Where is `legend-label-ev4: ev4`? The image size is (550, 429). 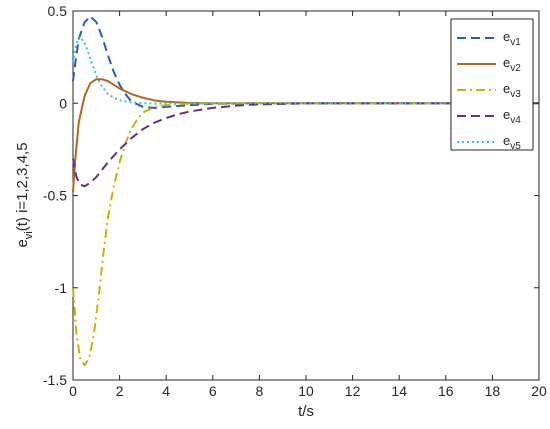 legend-label-ev4: ev4 is located at coordinates (512, 116).